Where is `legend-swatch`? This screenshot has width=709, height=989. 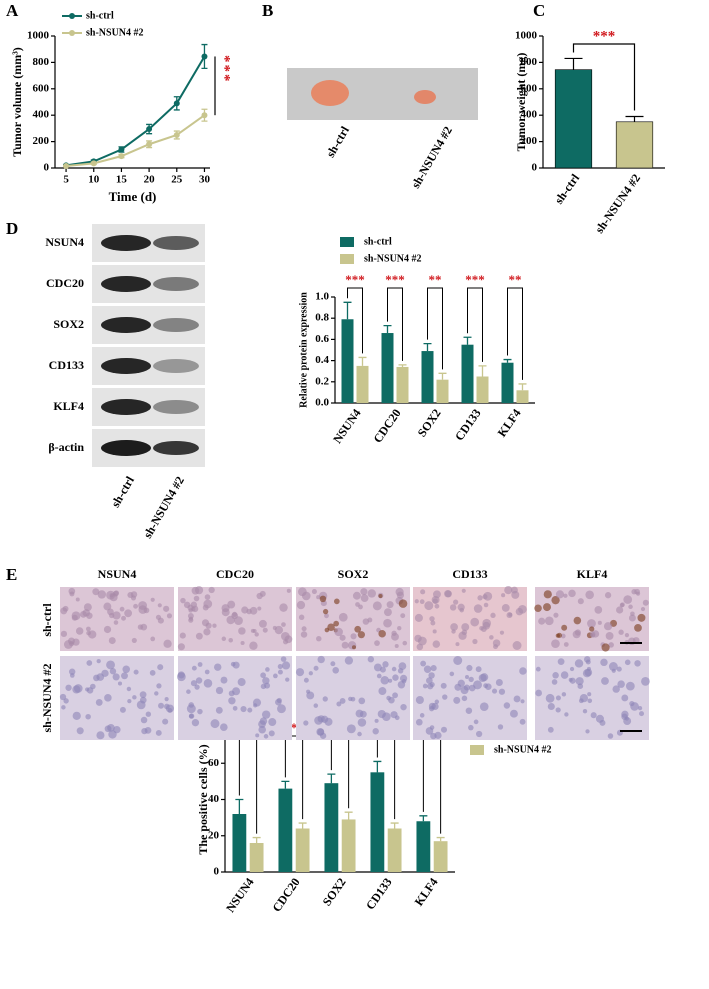 legend-swatch is located at coordinates (477, 750).